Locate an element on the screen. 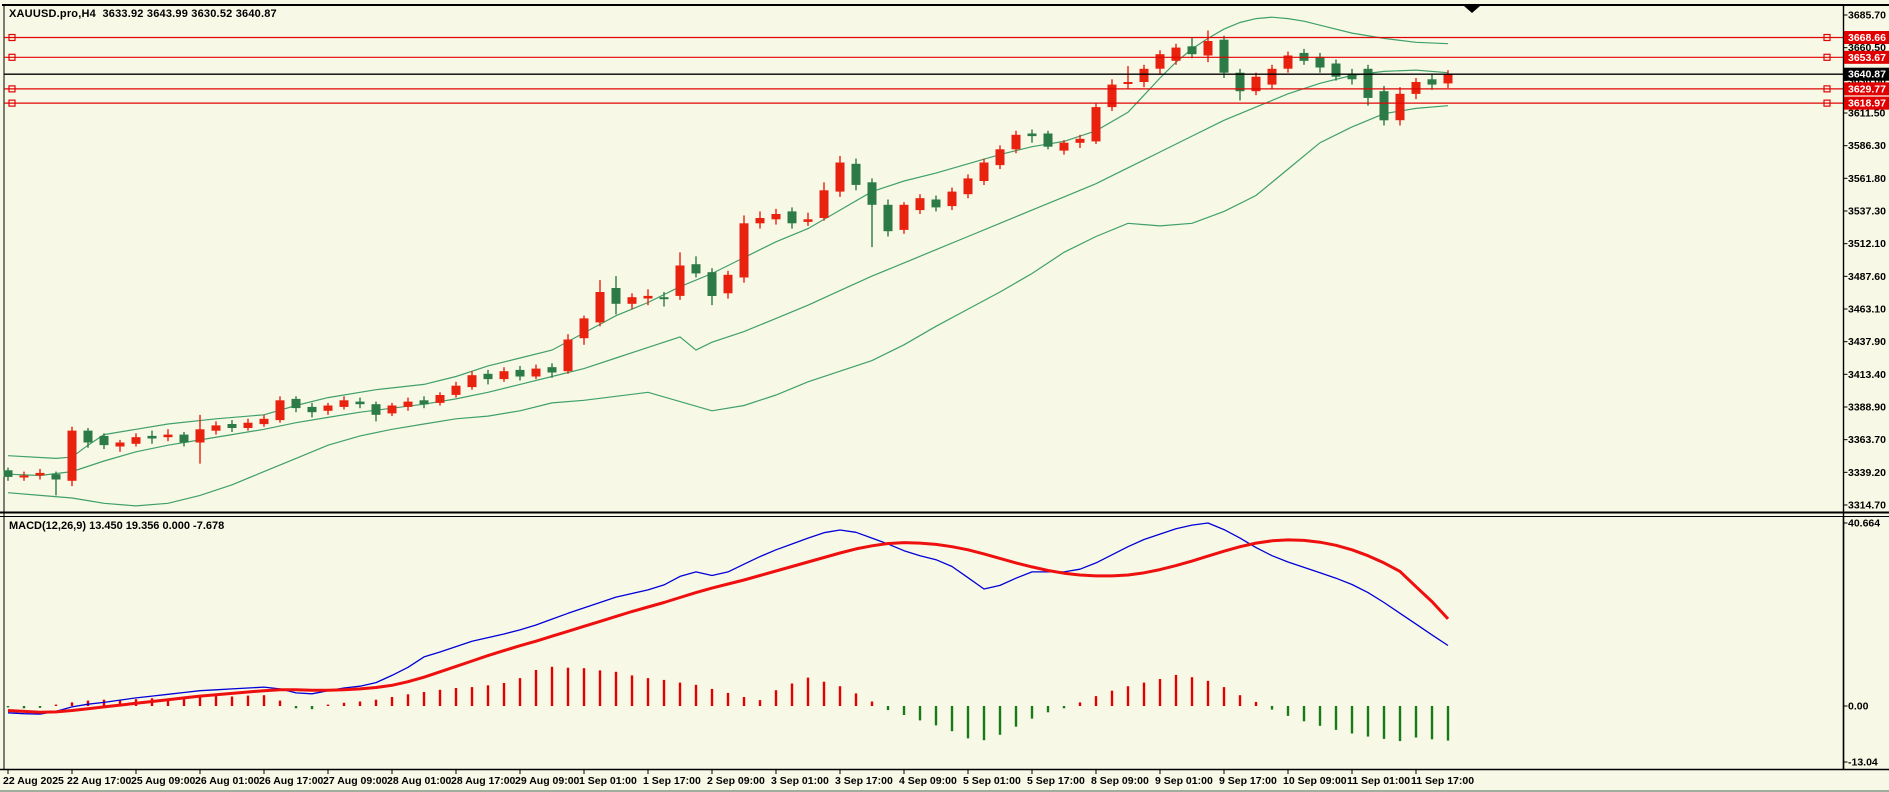 The height and width of the screenshot is (792, 1889). macd-indicator-label: MACD(12,26,9) 13.450 19.356 0.000 -7.678 is located at coordinates (117, 526).